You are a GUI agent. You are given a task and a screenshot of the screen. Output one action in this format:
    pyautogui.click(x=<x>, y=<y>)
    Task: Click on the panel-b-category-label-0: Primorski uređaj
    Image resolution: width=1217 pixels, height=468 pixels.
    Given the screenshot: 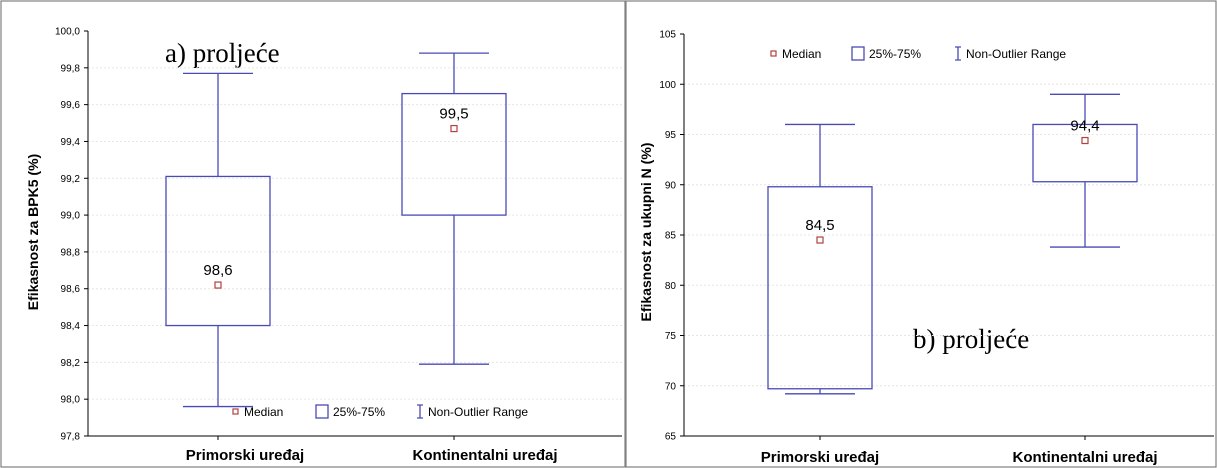 What is the action you would take?
    pyautogui.click(x=820, y=457)
    